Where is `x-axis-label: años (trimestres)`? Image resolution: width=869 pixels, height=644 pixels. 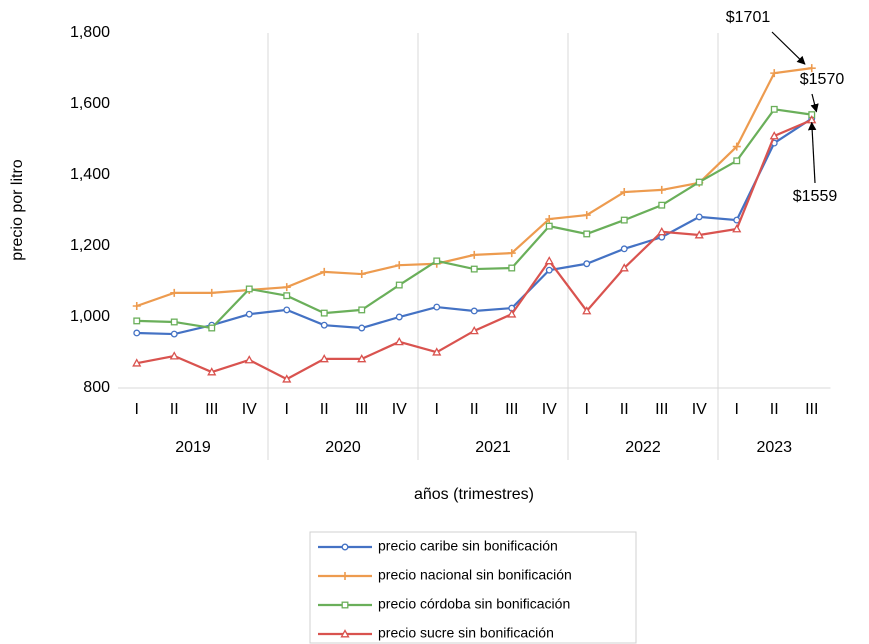 x-axis-label: años (trimestres) is located at coordinates (474, 494).